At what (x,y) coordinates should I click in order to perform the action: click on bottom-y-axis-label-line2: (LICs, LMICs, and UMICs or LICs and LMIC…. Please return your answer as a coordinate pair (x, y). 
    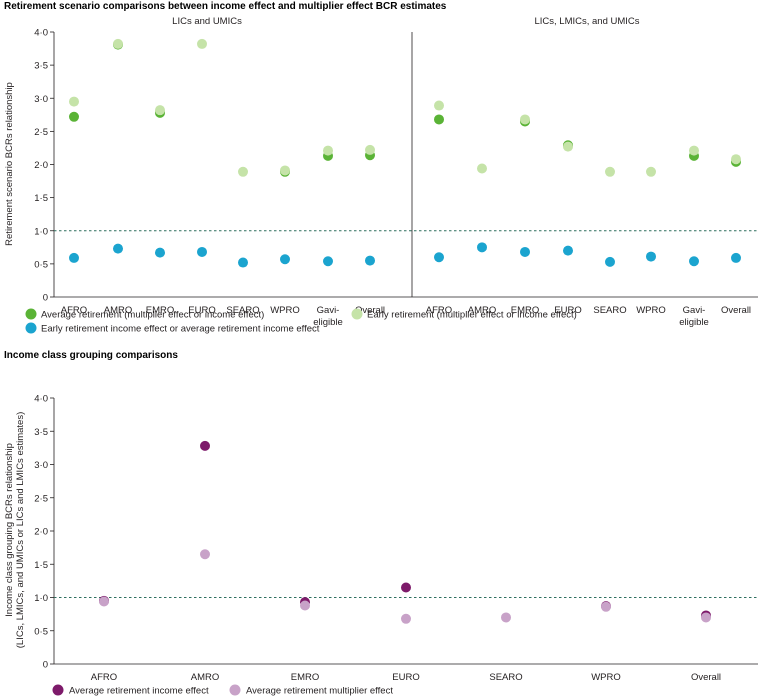
    Looking at the image, I should click on (20, 530).